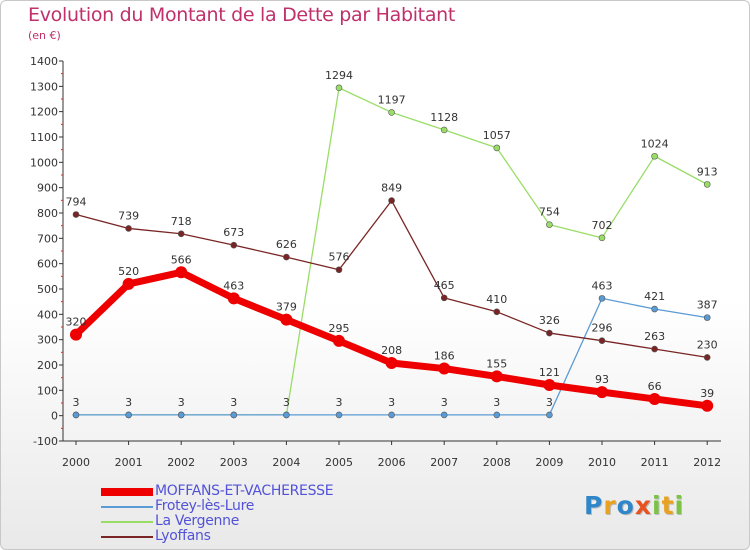 This screenshot has height=550, width=750. What do you see at coordinates (602, 328) in the screenshot?
I see `data-label: 296` at bounding box center [602, 328].